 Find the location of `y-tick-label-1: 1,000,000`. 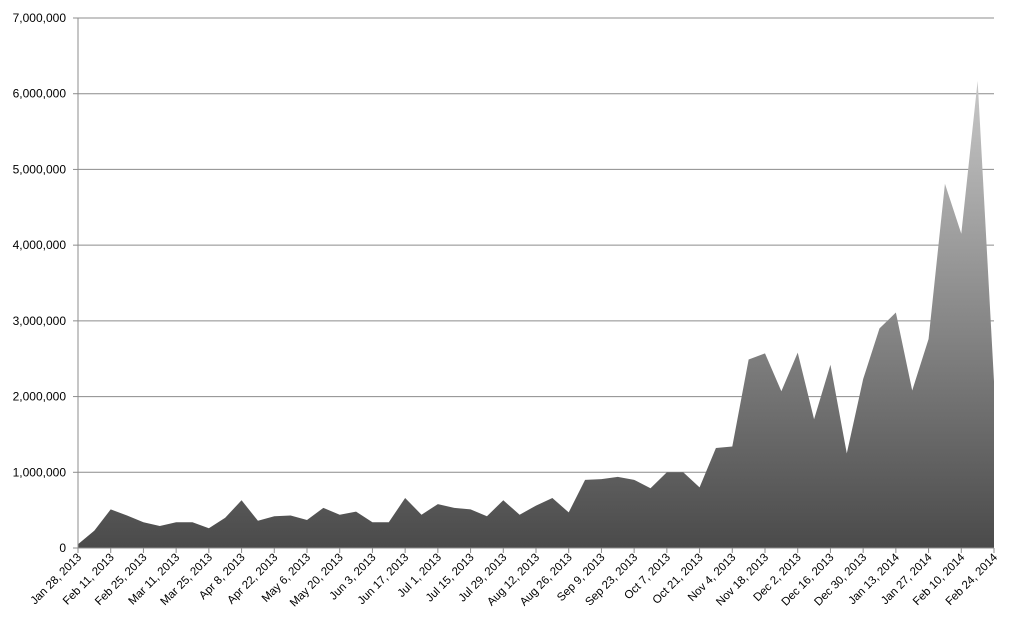

y-tick-label-1: 1,000,000 is located at coordinates (40, 472).